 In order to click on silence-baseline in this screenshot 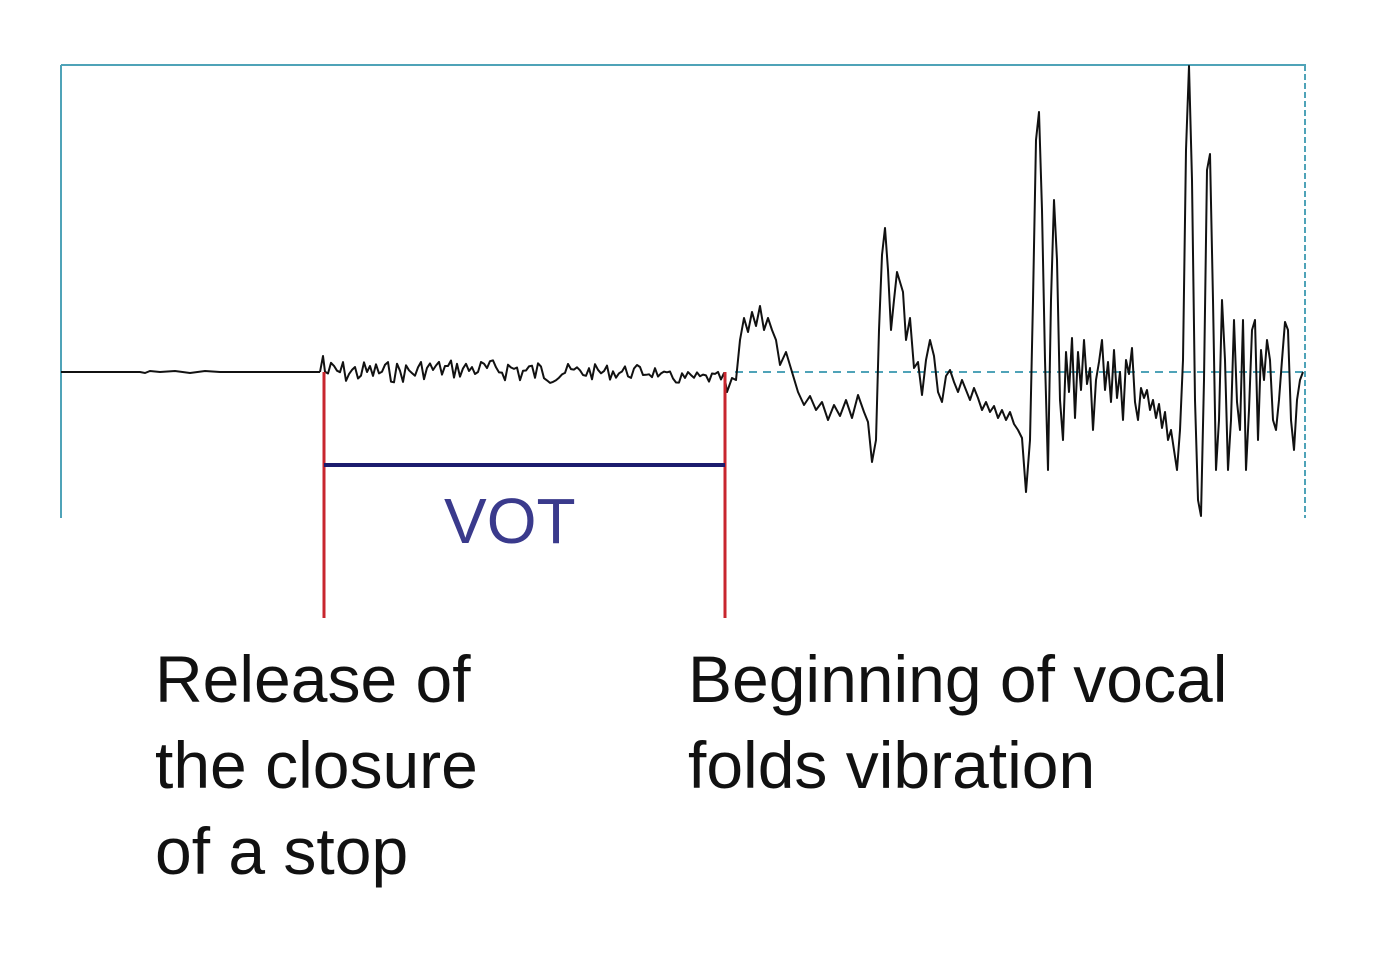, I will do `click(190, 372)`.